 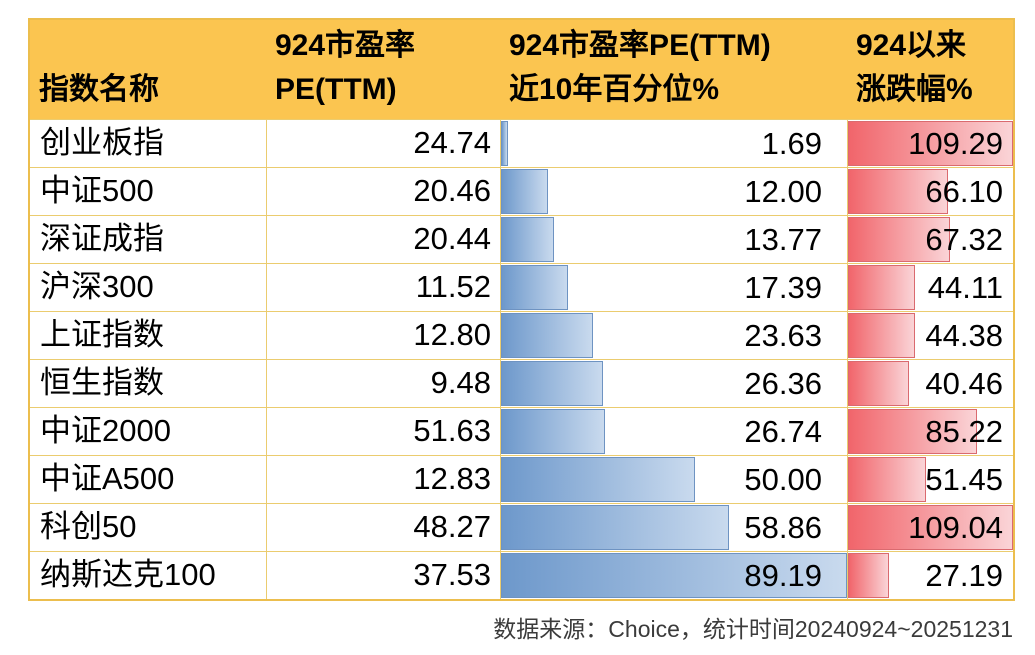 What do you see at coordinates (102, 382) in the screenshot?
I see `index-name-cell: 恒生指数` at bounding box center [102, 382].